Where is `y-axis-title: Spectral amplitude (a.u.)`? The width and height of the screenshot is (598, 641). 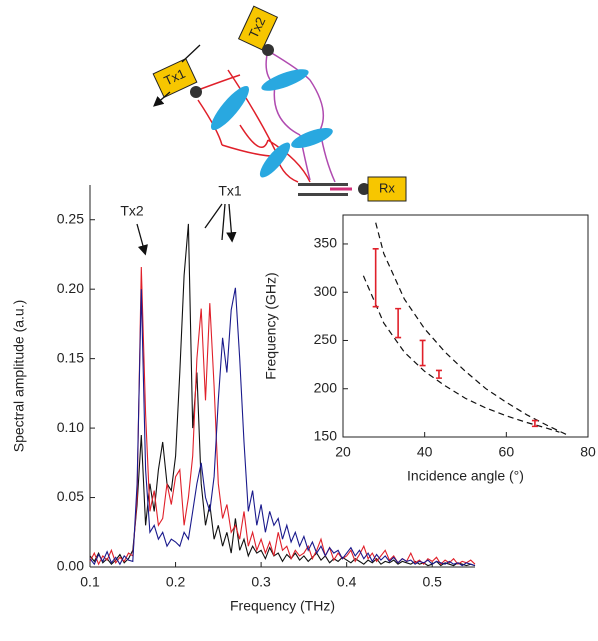 y-axis-title: Spectral amplitude (a.u.) is located at coordinates (19, 376).